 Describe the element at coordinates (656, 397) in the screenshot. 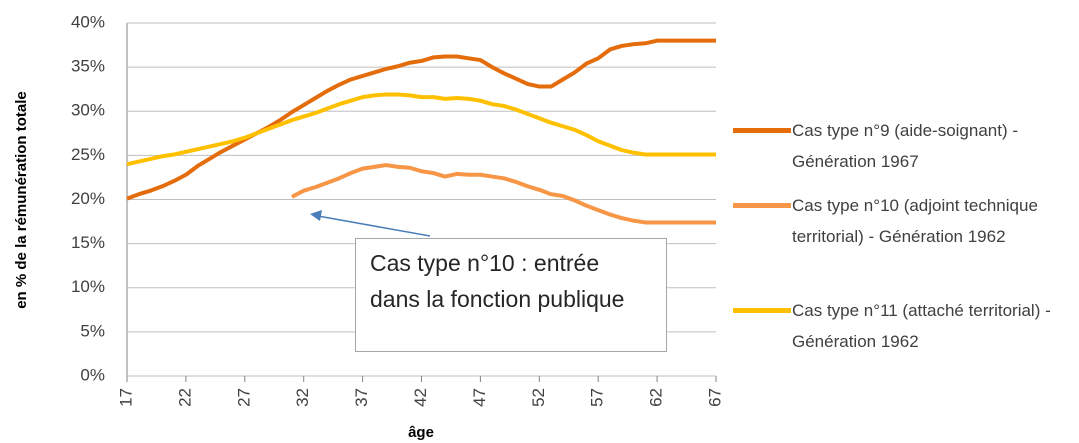

I see `x-tick-label: 62` at that location.